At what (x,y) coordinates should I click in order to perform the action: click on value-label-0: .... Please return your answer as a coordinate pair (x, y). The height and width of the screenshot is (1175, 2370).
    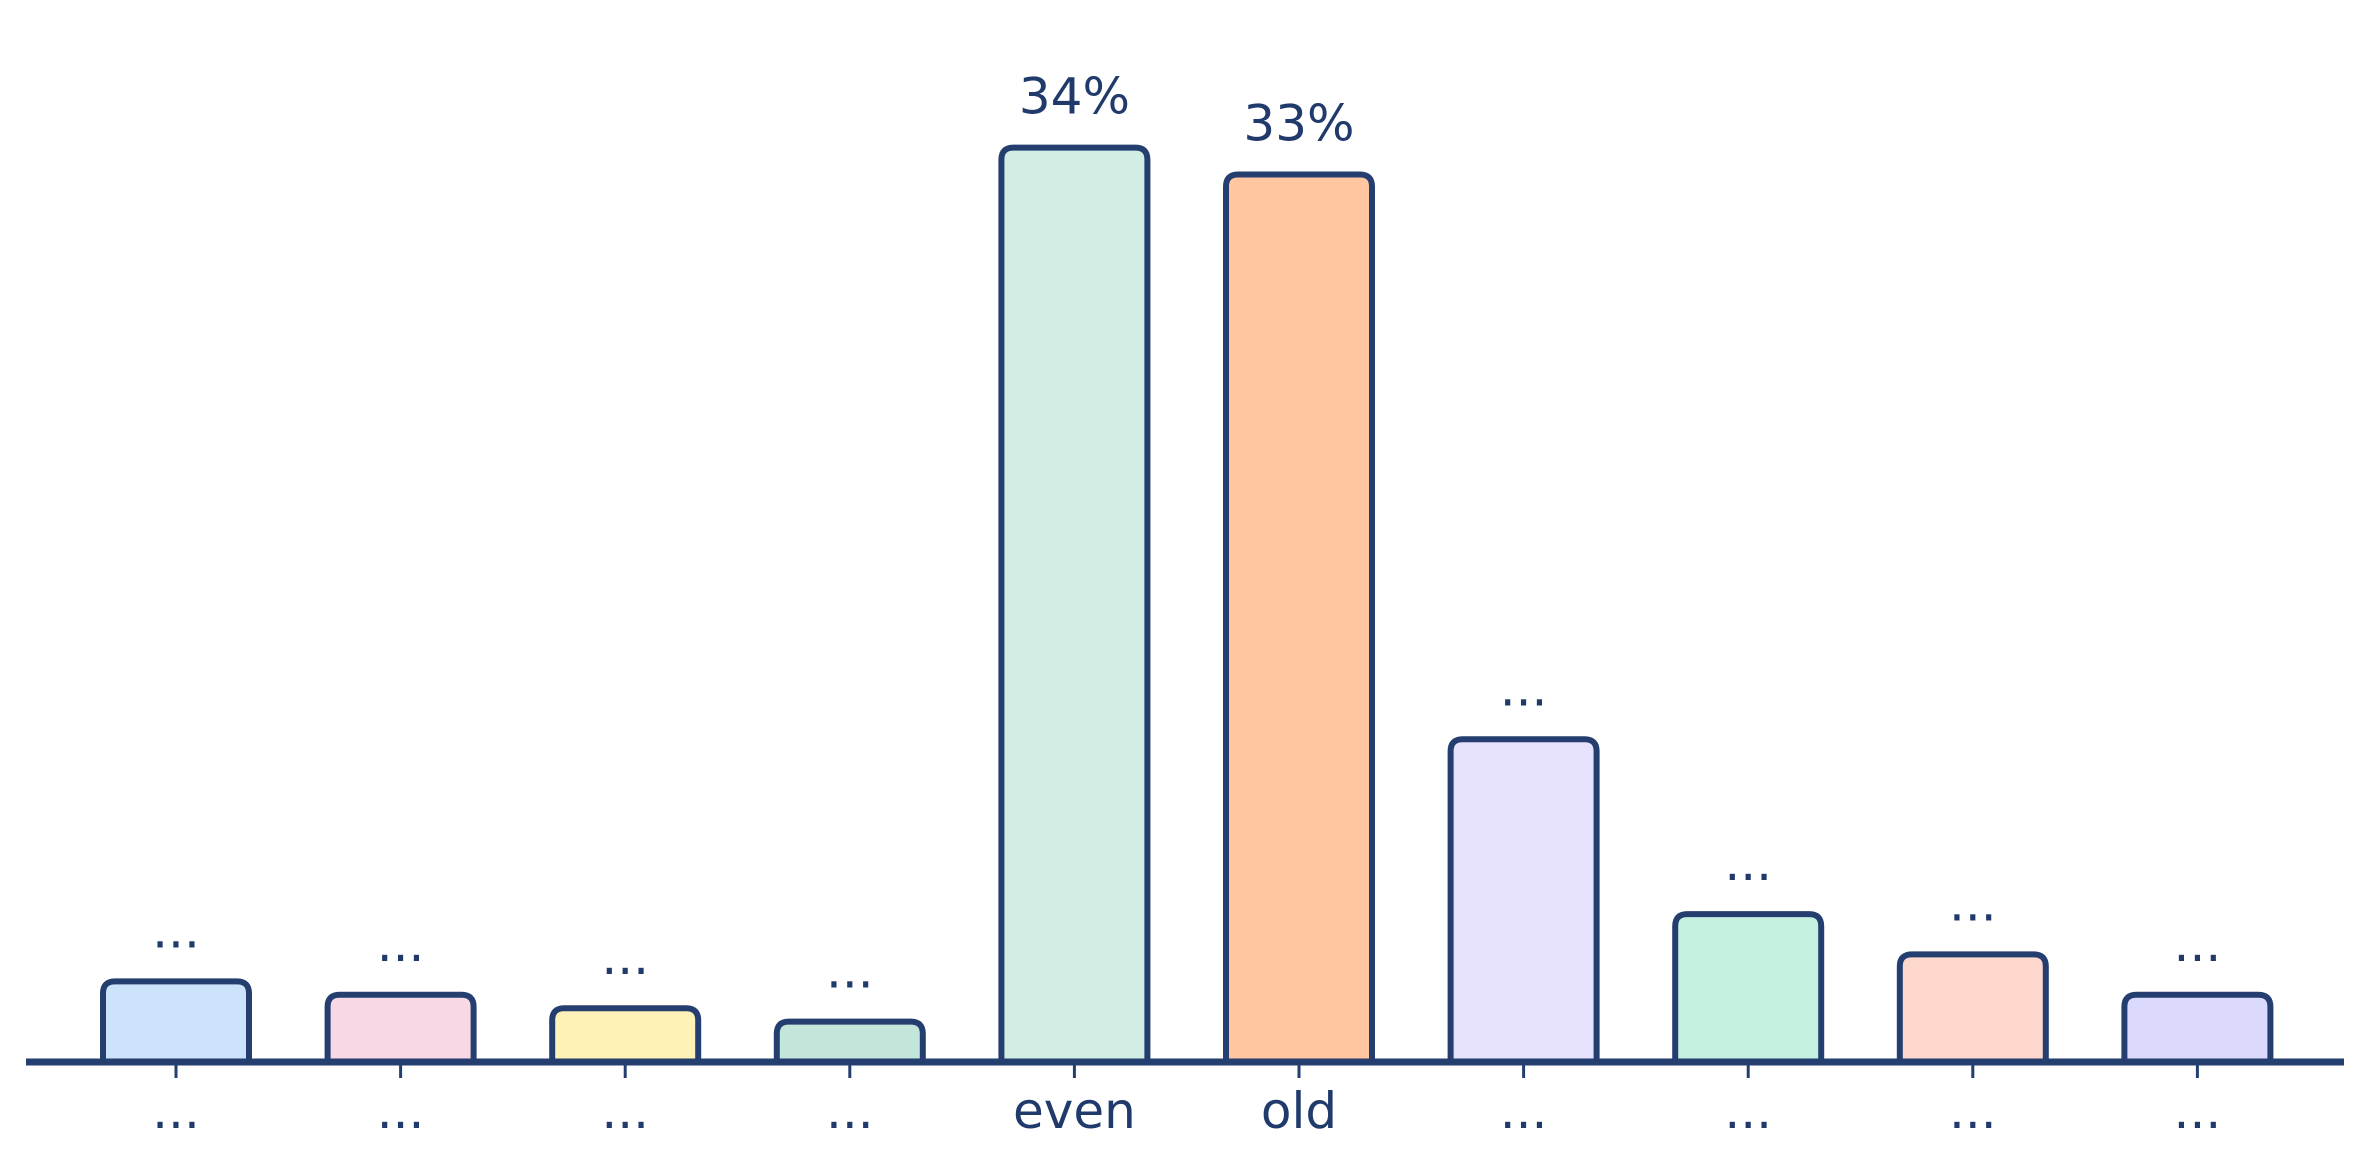
    Looking at the image, I should click on (176, 930).